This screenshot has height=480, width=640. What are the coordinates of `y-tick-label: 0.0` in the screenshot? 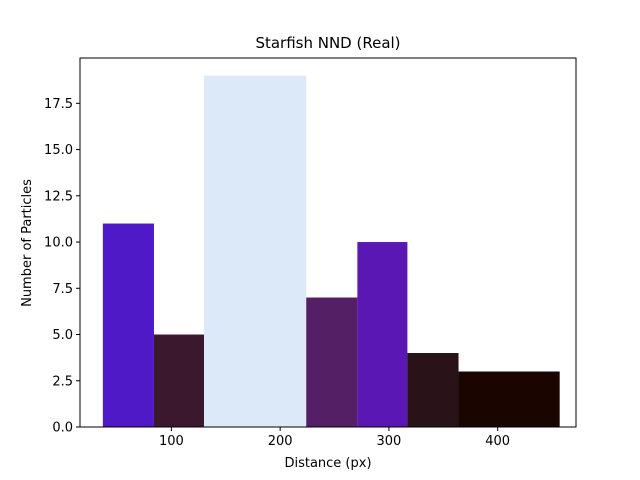 It's located at (62, 428).